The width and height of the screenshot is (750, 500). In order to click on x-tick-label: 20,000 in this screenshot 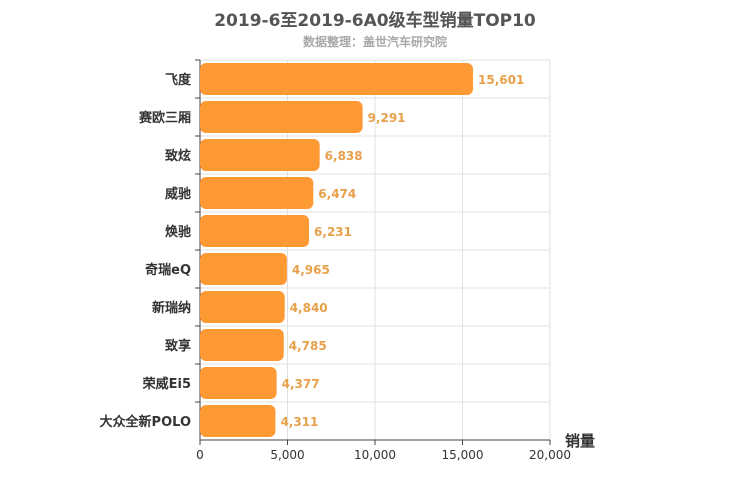, I will do `click(550, 455)`.